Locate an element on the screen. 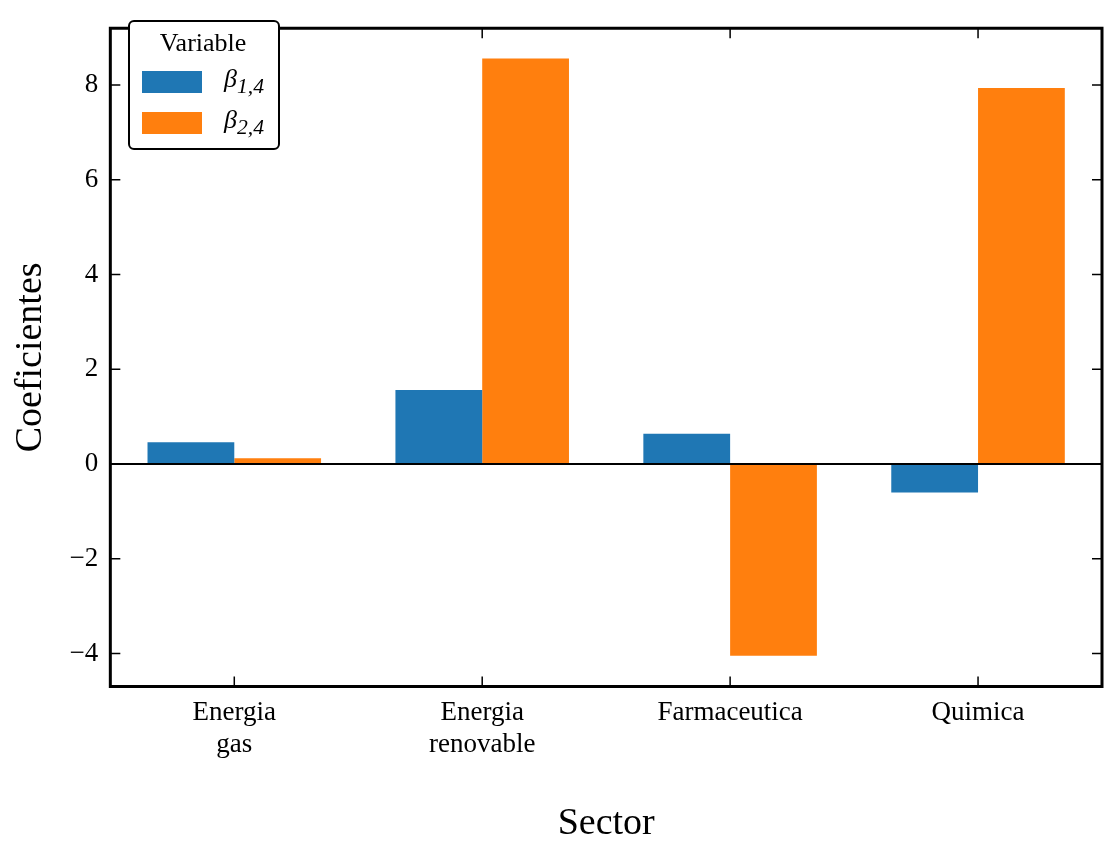  legend-label: β$_{1,4}$ is located at coordinates (244, 82).